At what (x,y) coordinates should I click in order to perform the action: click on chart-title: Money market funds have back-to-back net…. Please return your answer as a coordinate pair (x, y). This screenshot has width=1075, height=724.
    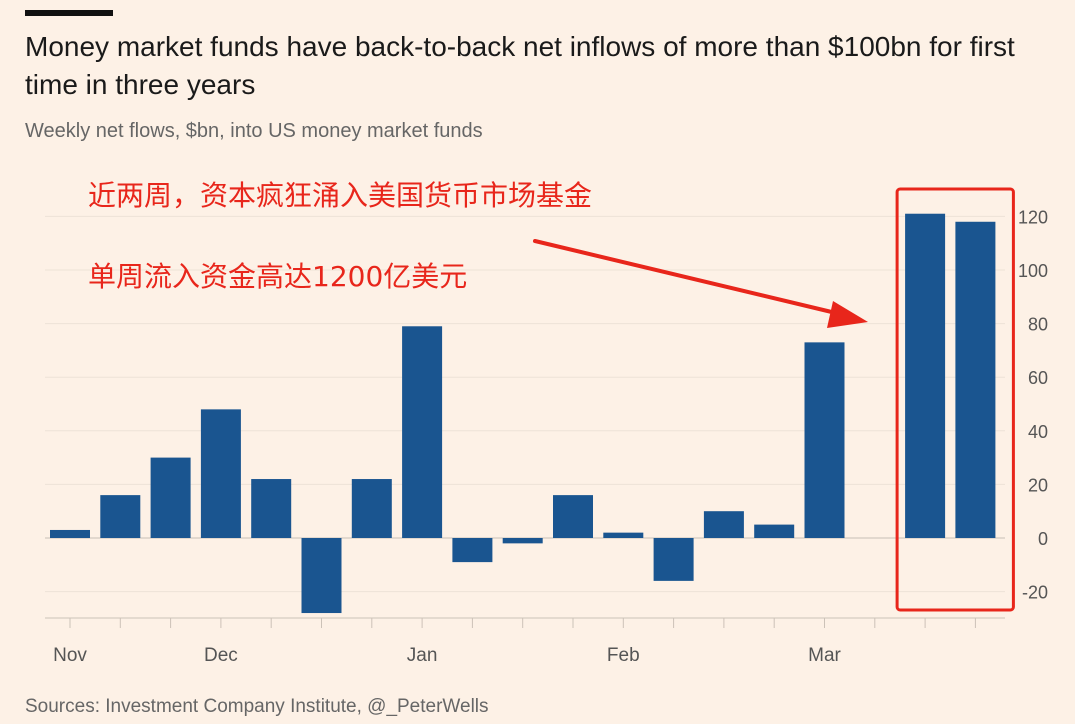
    Looking at the image, I should click on (520, 65).